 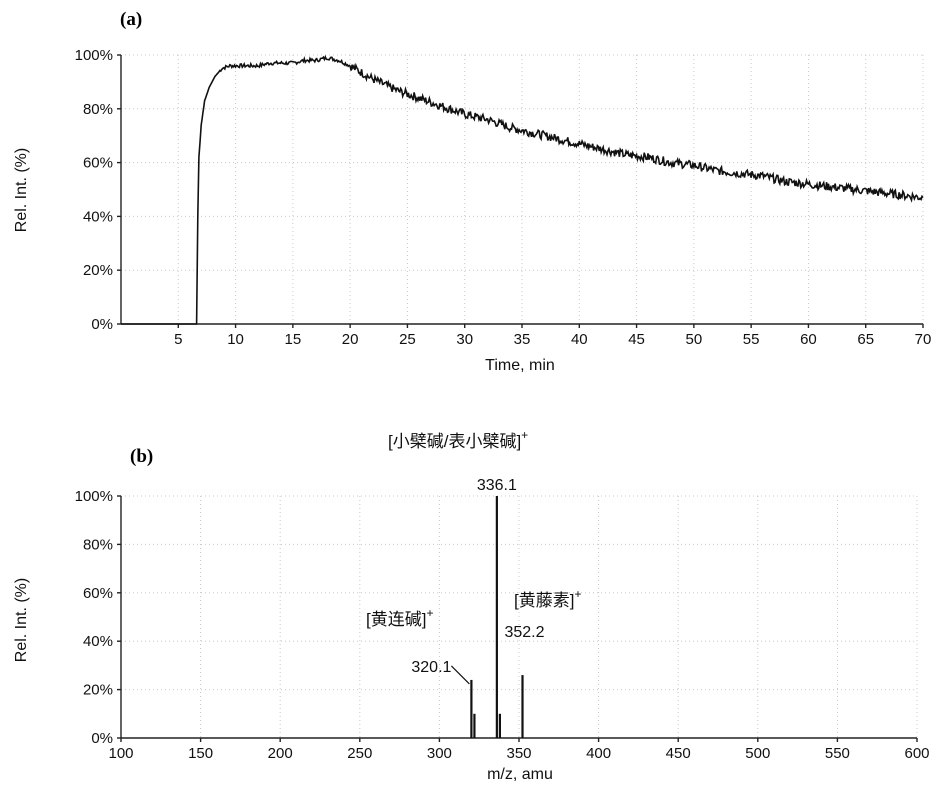 I want to click on x-tick-label: 15, so click(x=293, y=339).